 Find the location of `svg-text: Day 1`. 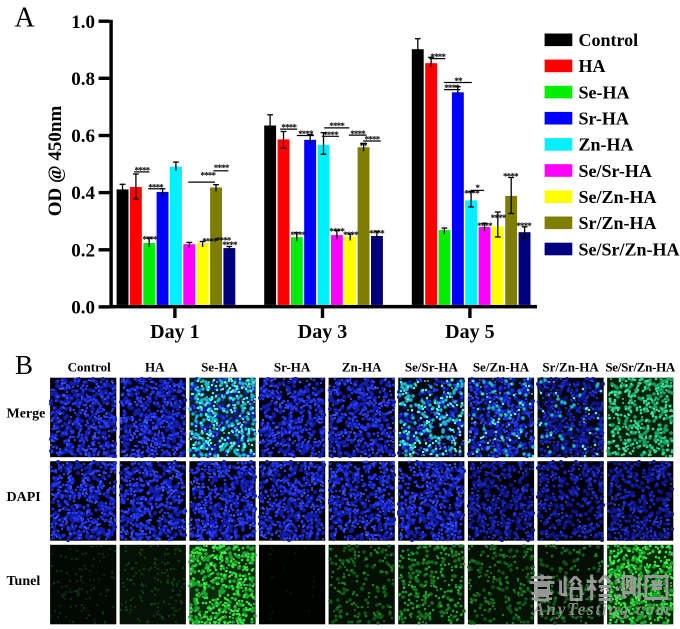

svg-text: Day 1 is located at coordinates (174, 332).